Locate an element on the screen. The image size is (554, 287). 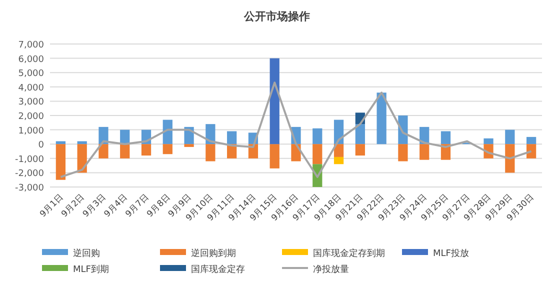
legend-label: MLF投放 is located at coordinates (451, 253).